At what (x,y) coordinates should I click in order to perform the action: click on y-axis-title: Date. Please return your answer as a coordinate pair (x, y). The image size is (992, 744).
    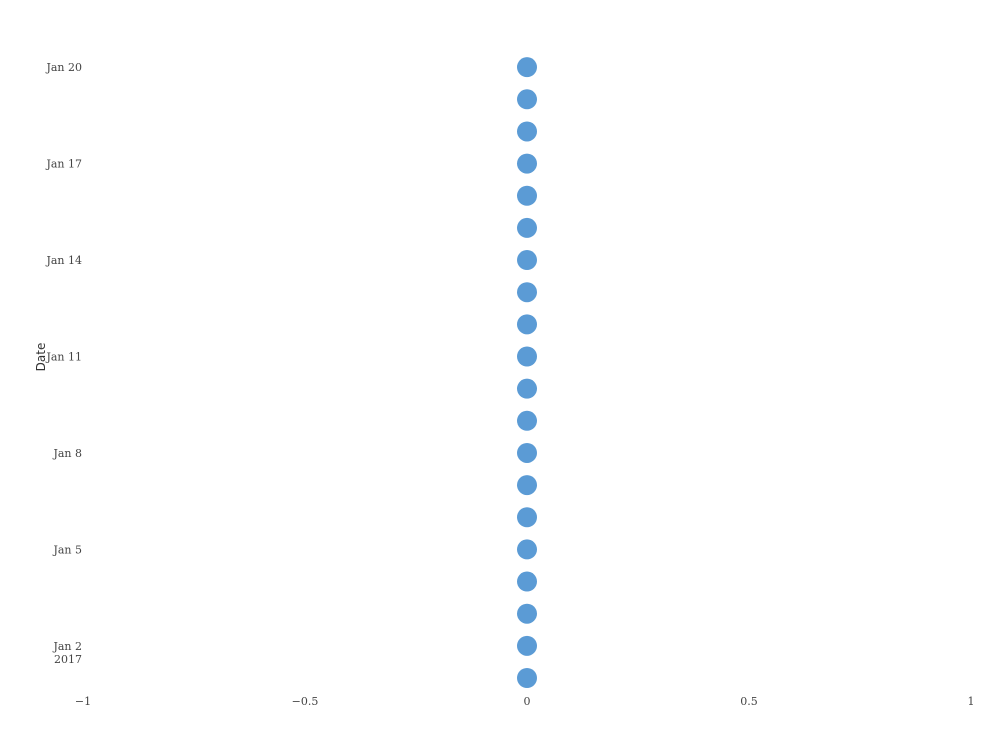
    Looking at the image, I should click on (41, 357).